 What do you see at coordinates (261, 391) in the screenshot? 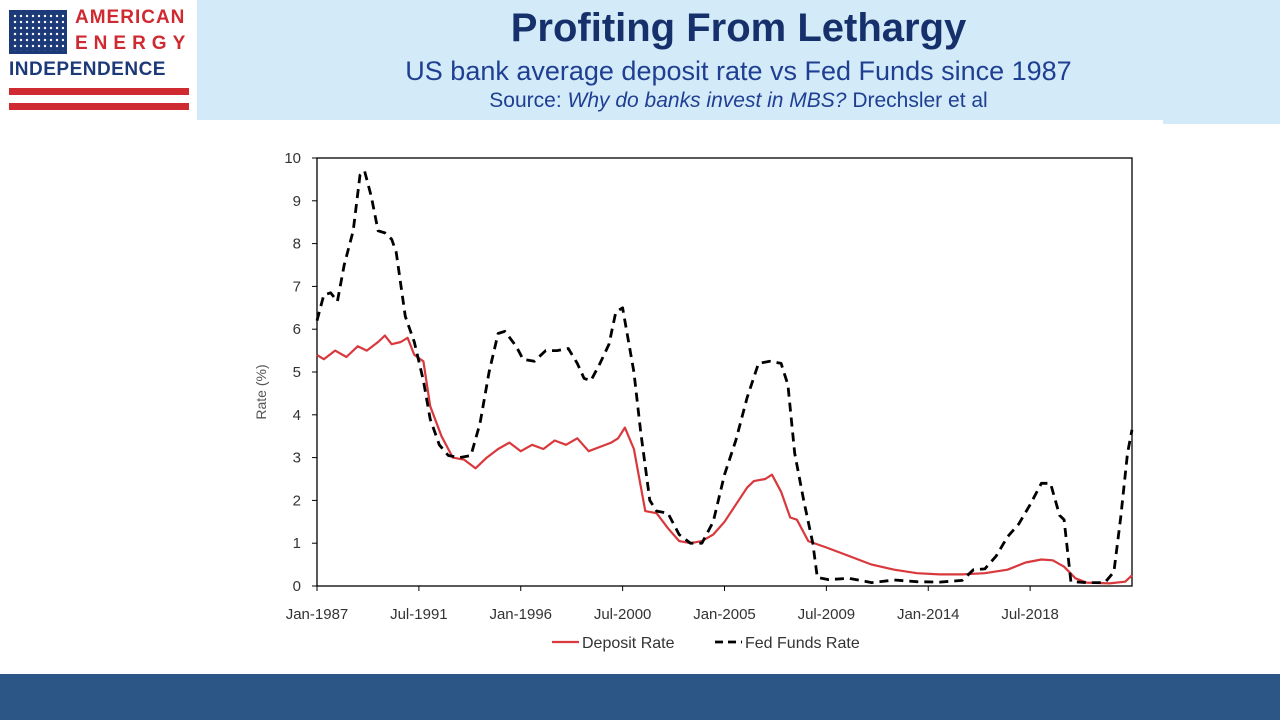
I see `y-axis-label: Rate (%)` at bounding box center [261, 391].